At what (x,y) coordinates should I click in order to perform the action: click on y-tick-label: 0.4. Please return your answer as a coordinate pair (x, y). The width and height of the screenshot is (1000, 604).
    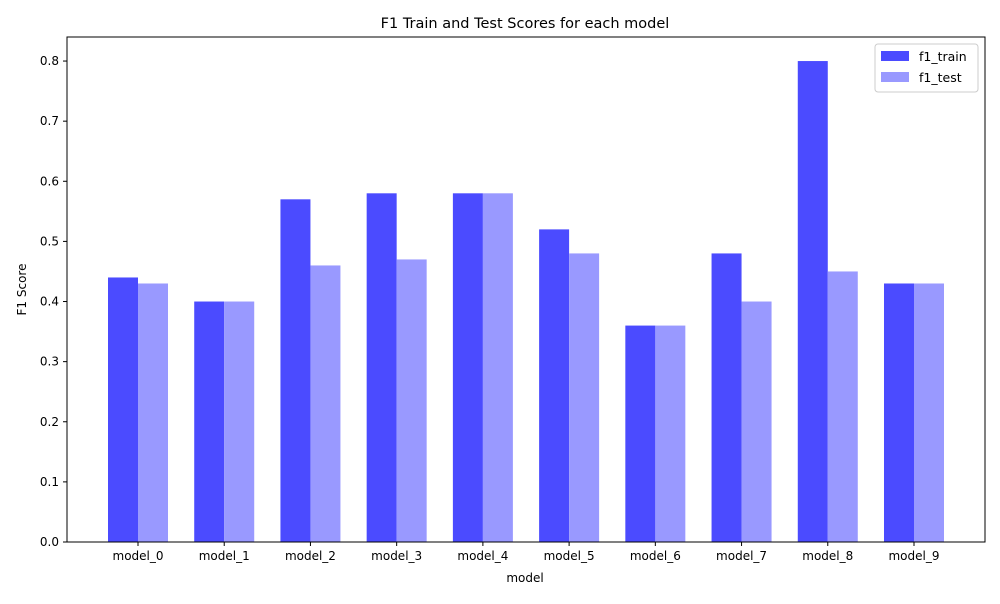
    Looking at the image, I should click on (49, 302).